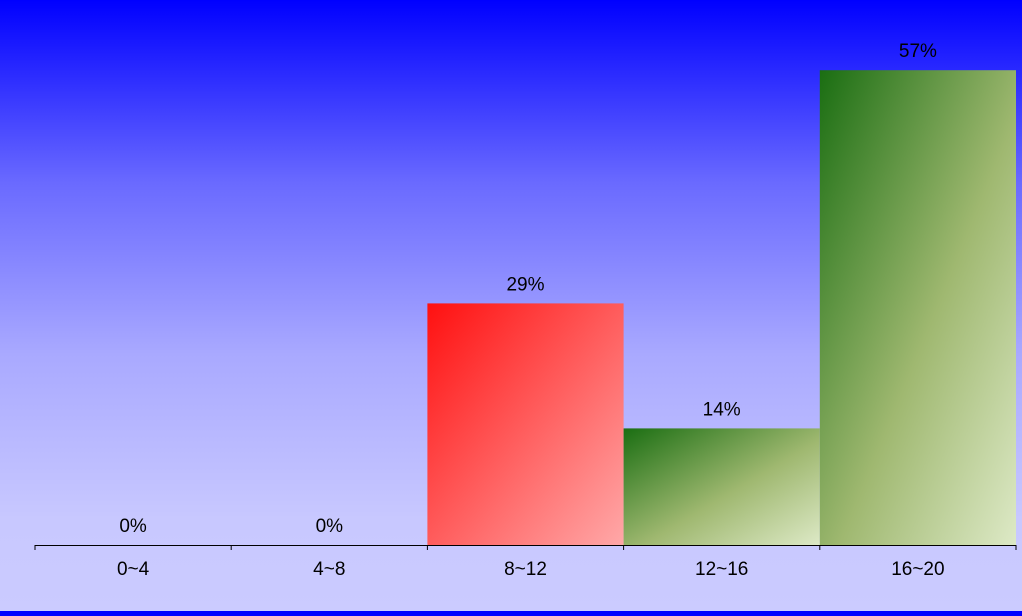  What do you see at coordinates (525, 547) in the screenshot?
I see `x-axis` at bounding box center [525, 547].